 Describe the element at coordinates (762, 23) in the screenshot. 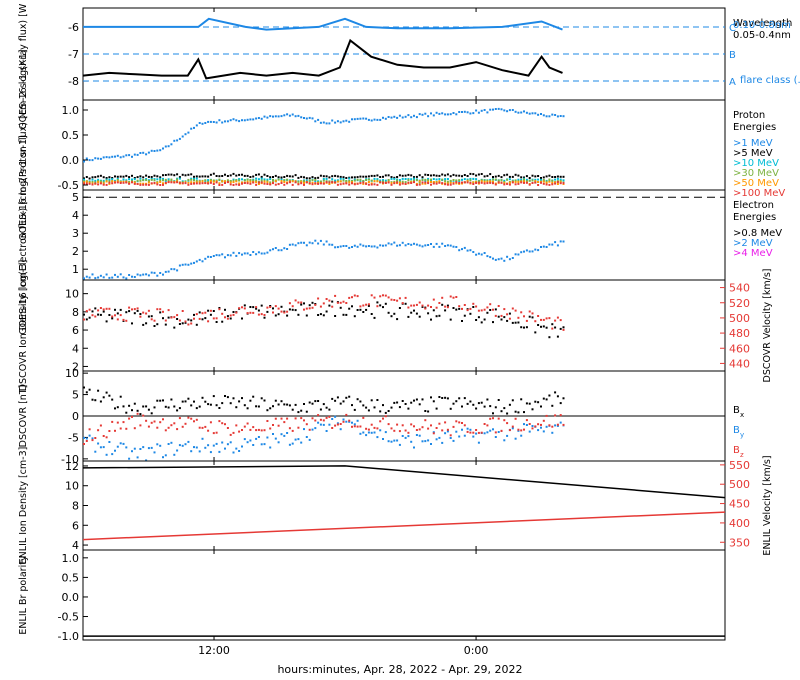

I see `legend-title: Wavelength` at that location.